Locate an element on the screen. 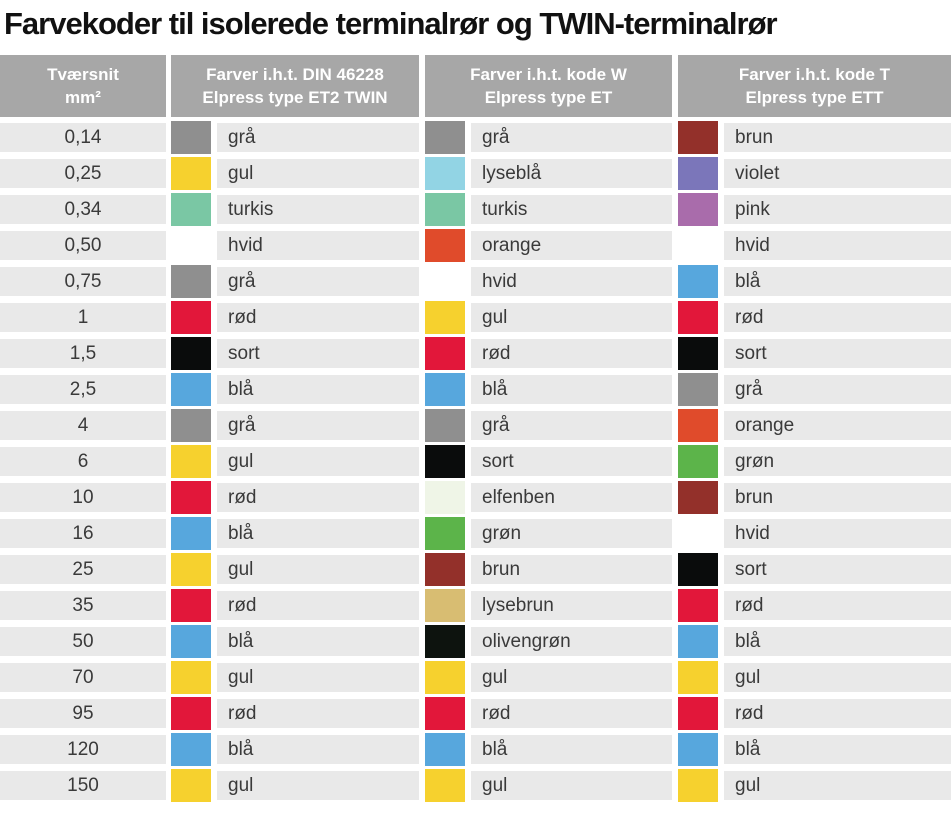 The image size is (951, 816). color-label: orange is located at coordinates (571, 245).